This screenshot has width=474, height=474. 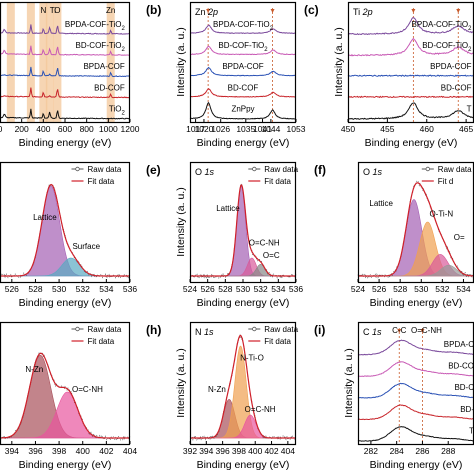 I want to click on panel-d-tick-label: 532, so click(x=83, y=289).